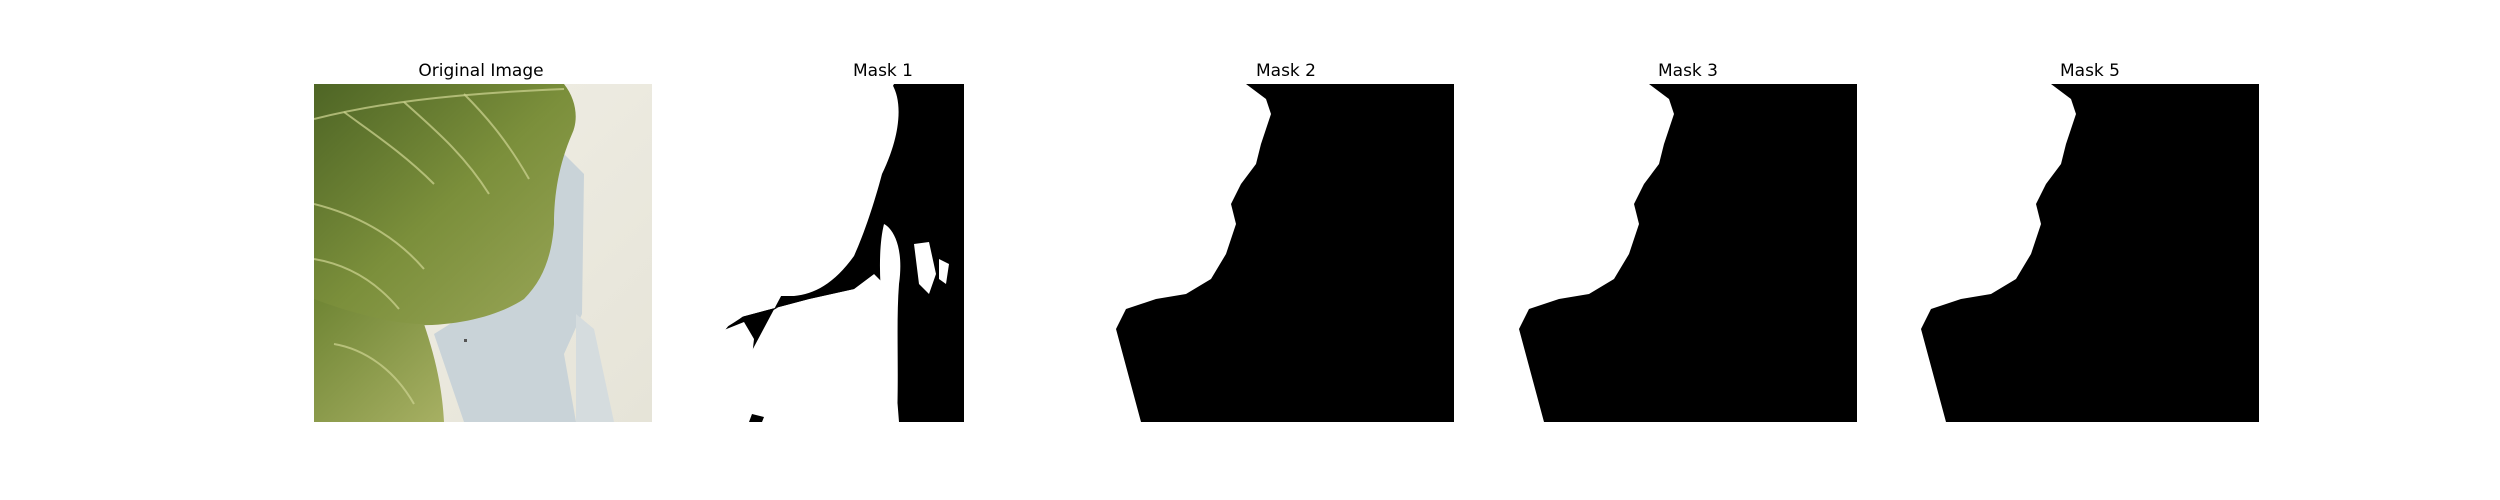 The image size is (2500, 500). I want to click on mask-5-panel, so click(2090, 253).